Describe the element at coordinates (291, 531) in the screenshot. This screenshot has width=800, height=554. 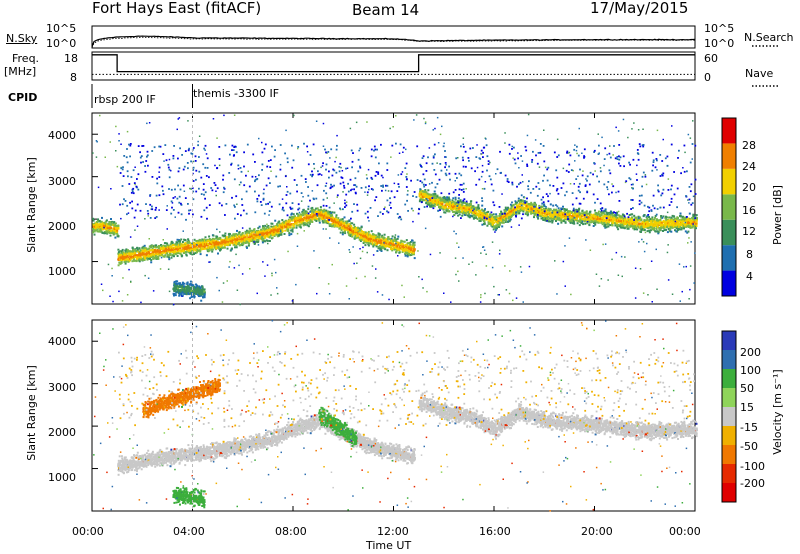
I see `xtick-08: 08:00` at that location.